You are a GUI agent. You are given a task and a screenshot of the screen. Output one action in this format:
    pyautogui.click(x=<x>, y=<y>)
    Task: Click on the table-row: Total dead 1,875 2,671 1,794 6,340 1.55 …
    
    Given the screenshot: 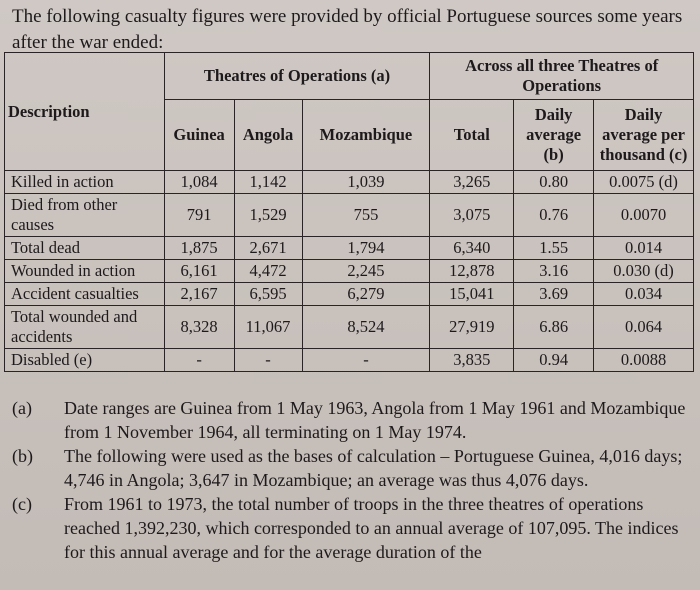 What is the action you would take?
    pyautogui.click(x=349, y=248)
    